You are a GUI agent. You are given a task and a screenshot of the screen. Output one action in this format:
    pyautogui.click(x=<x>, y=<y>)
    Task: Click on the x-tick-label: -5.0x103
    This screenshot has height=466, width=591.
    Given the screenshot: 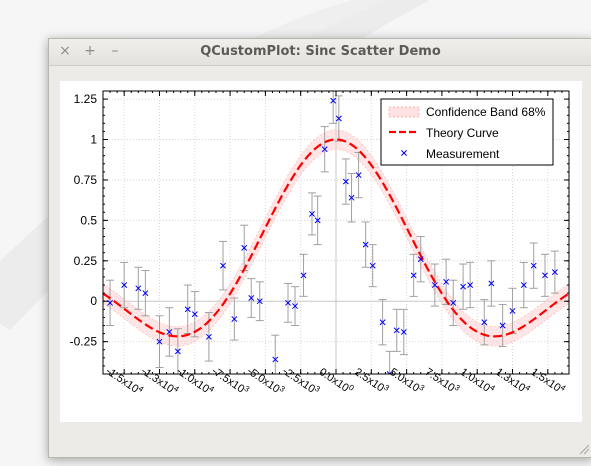 What is the action you would take?
    pyautogui.click(x=266, y=380)
    